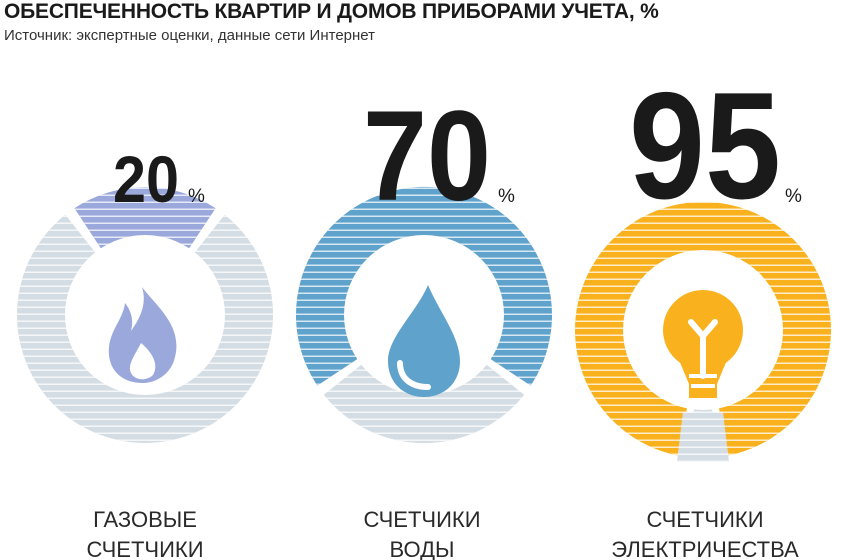 Image resolution: width=850 pixels, height=560 pixels. I want to click on category-label-gas-line2: СЧЕТЧИКИ, so click(144, 548).